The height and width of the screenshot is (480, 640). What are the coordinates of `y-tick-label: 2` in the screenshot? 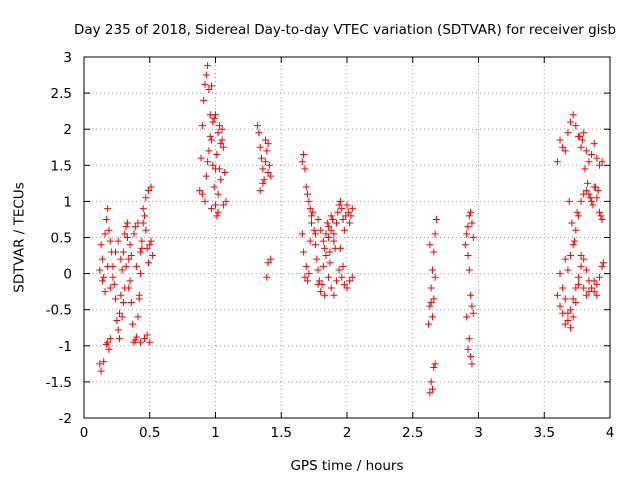 It's located at (67, 130).